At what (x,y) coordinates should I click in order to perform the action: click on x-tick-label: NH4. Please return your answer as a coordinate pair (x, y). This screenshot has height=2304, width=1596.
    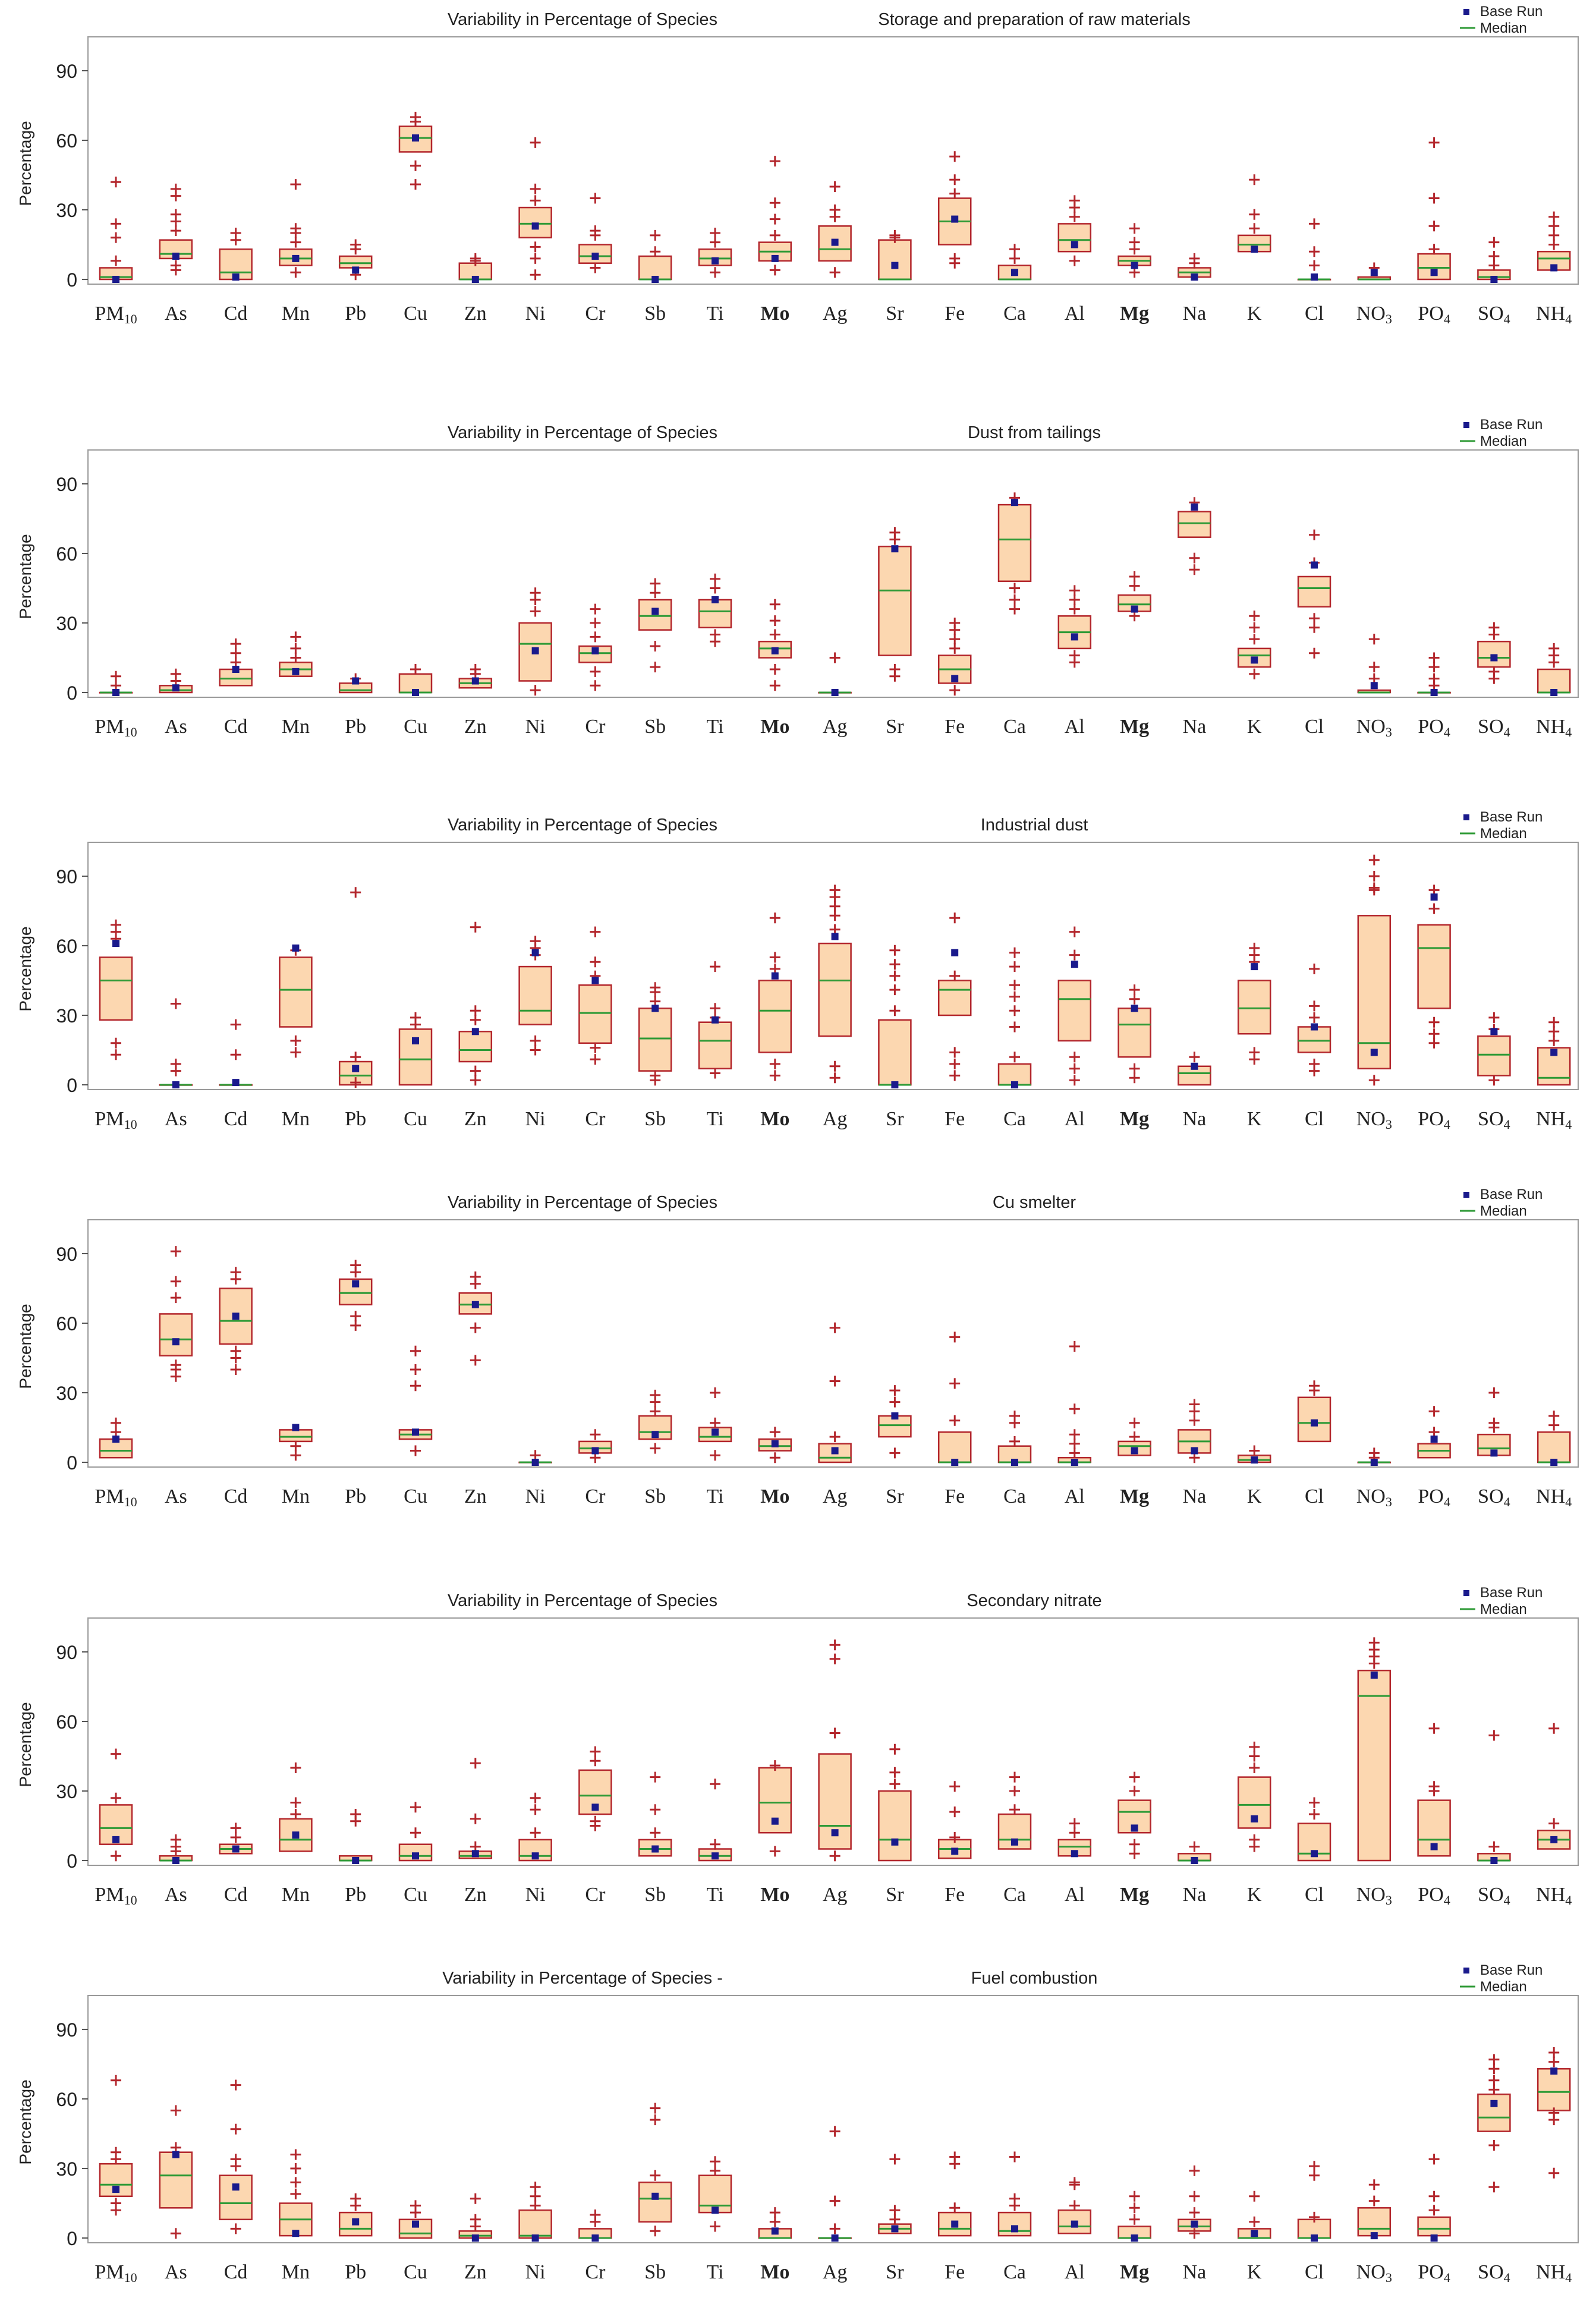
    Looking at the image, I should click on (1554, 1120).